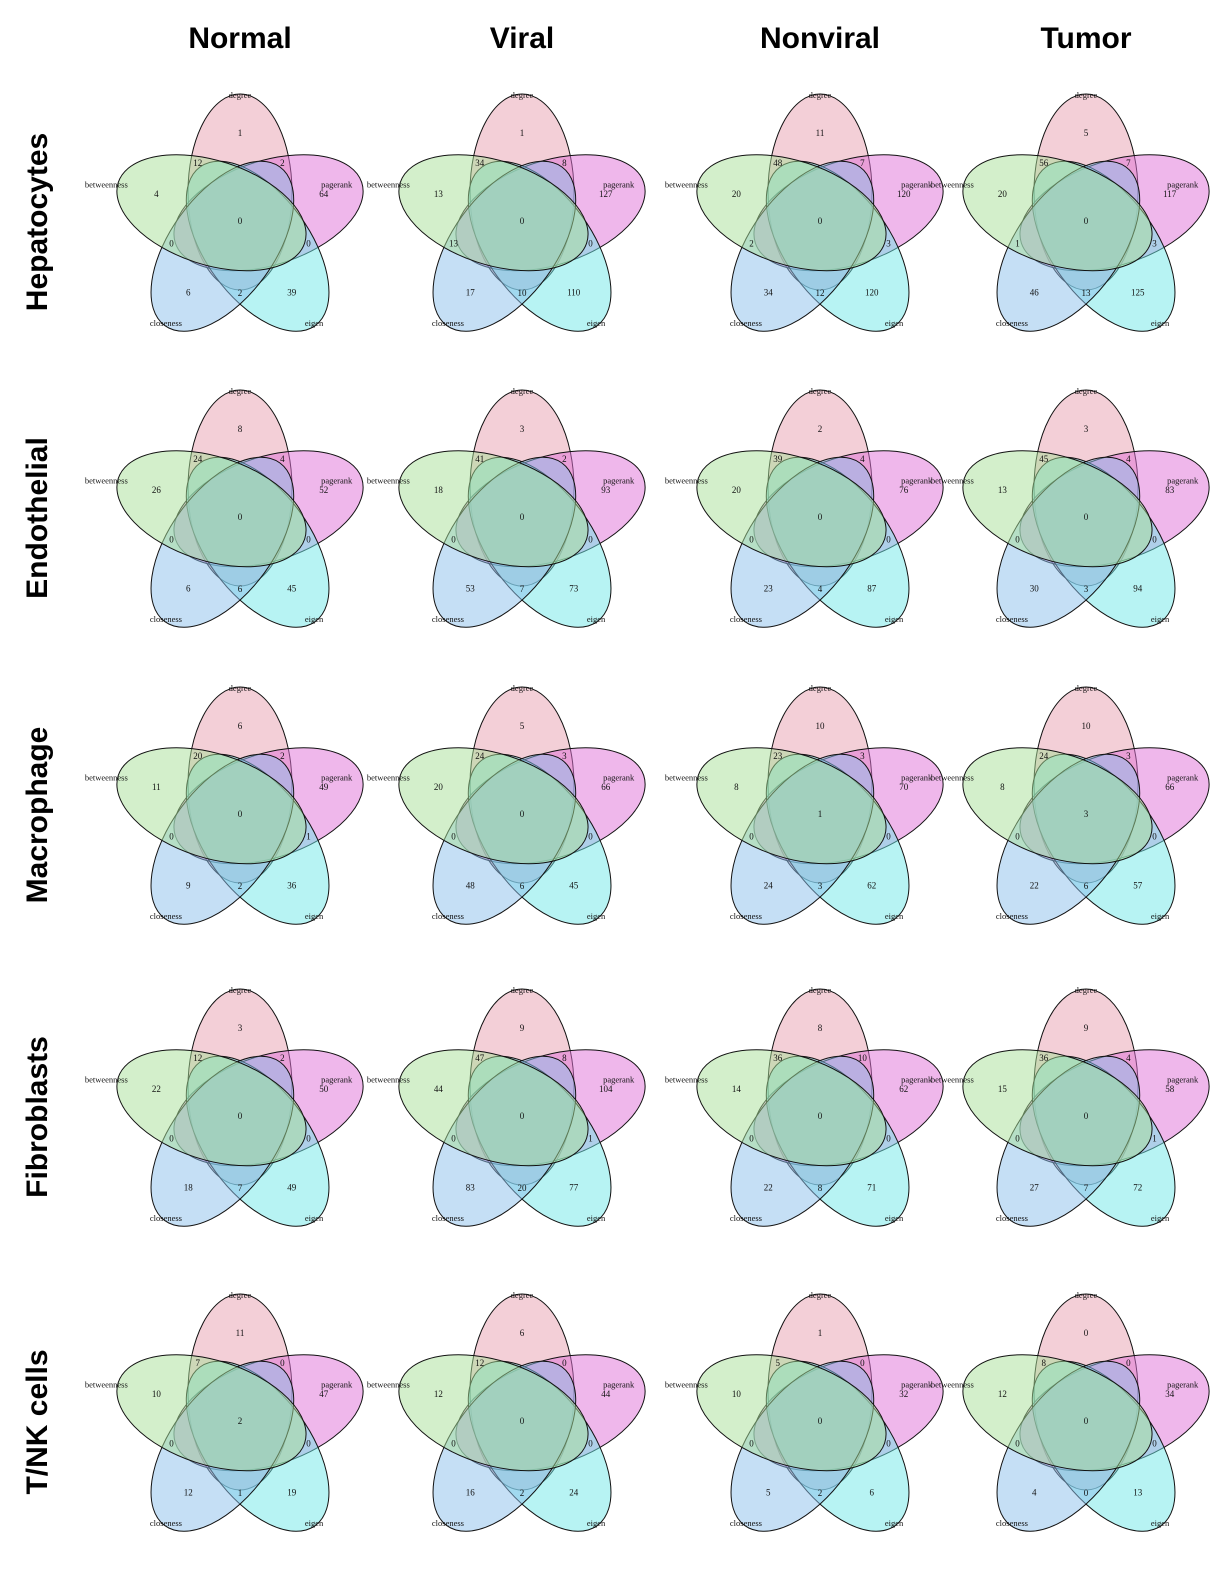 The image size is (1228, 1582). What do you see at coordinates (903, 1089) in the screenshot?
I see `region-count-only-pagerank: 62` at bounding box center [903, 1089].